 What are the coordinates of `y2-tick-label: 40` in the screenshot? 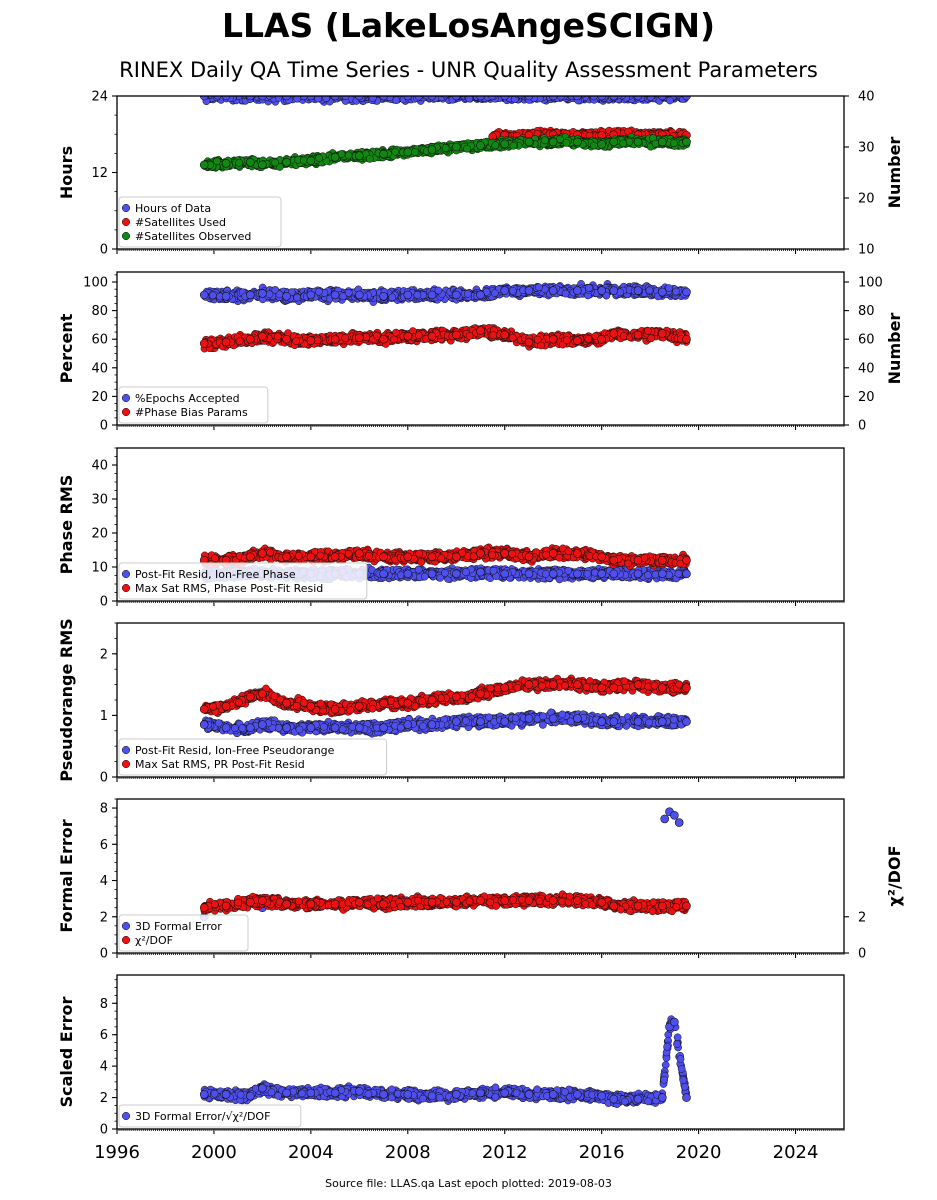 It's located at (866, 97).